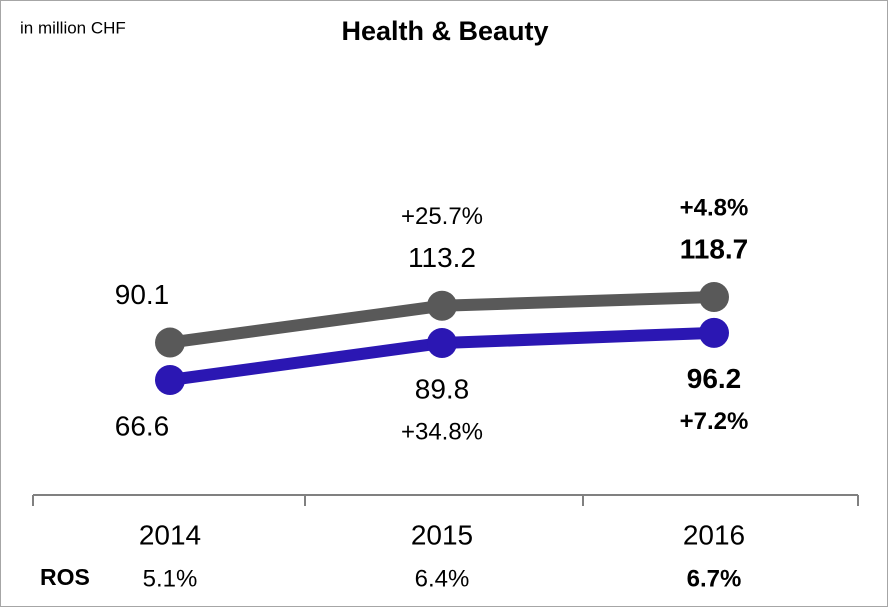  I want to click on data-label: 118.7, so click(714, 248).